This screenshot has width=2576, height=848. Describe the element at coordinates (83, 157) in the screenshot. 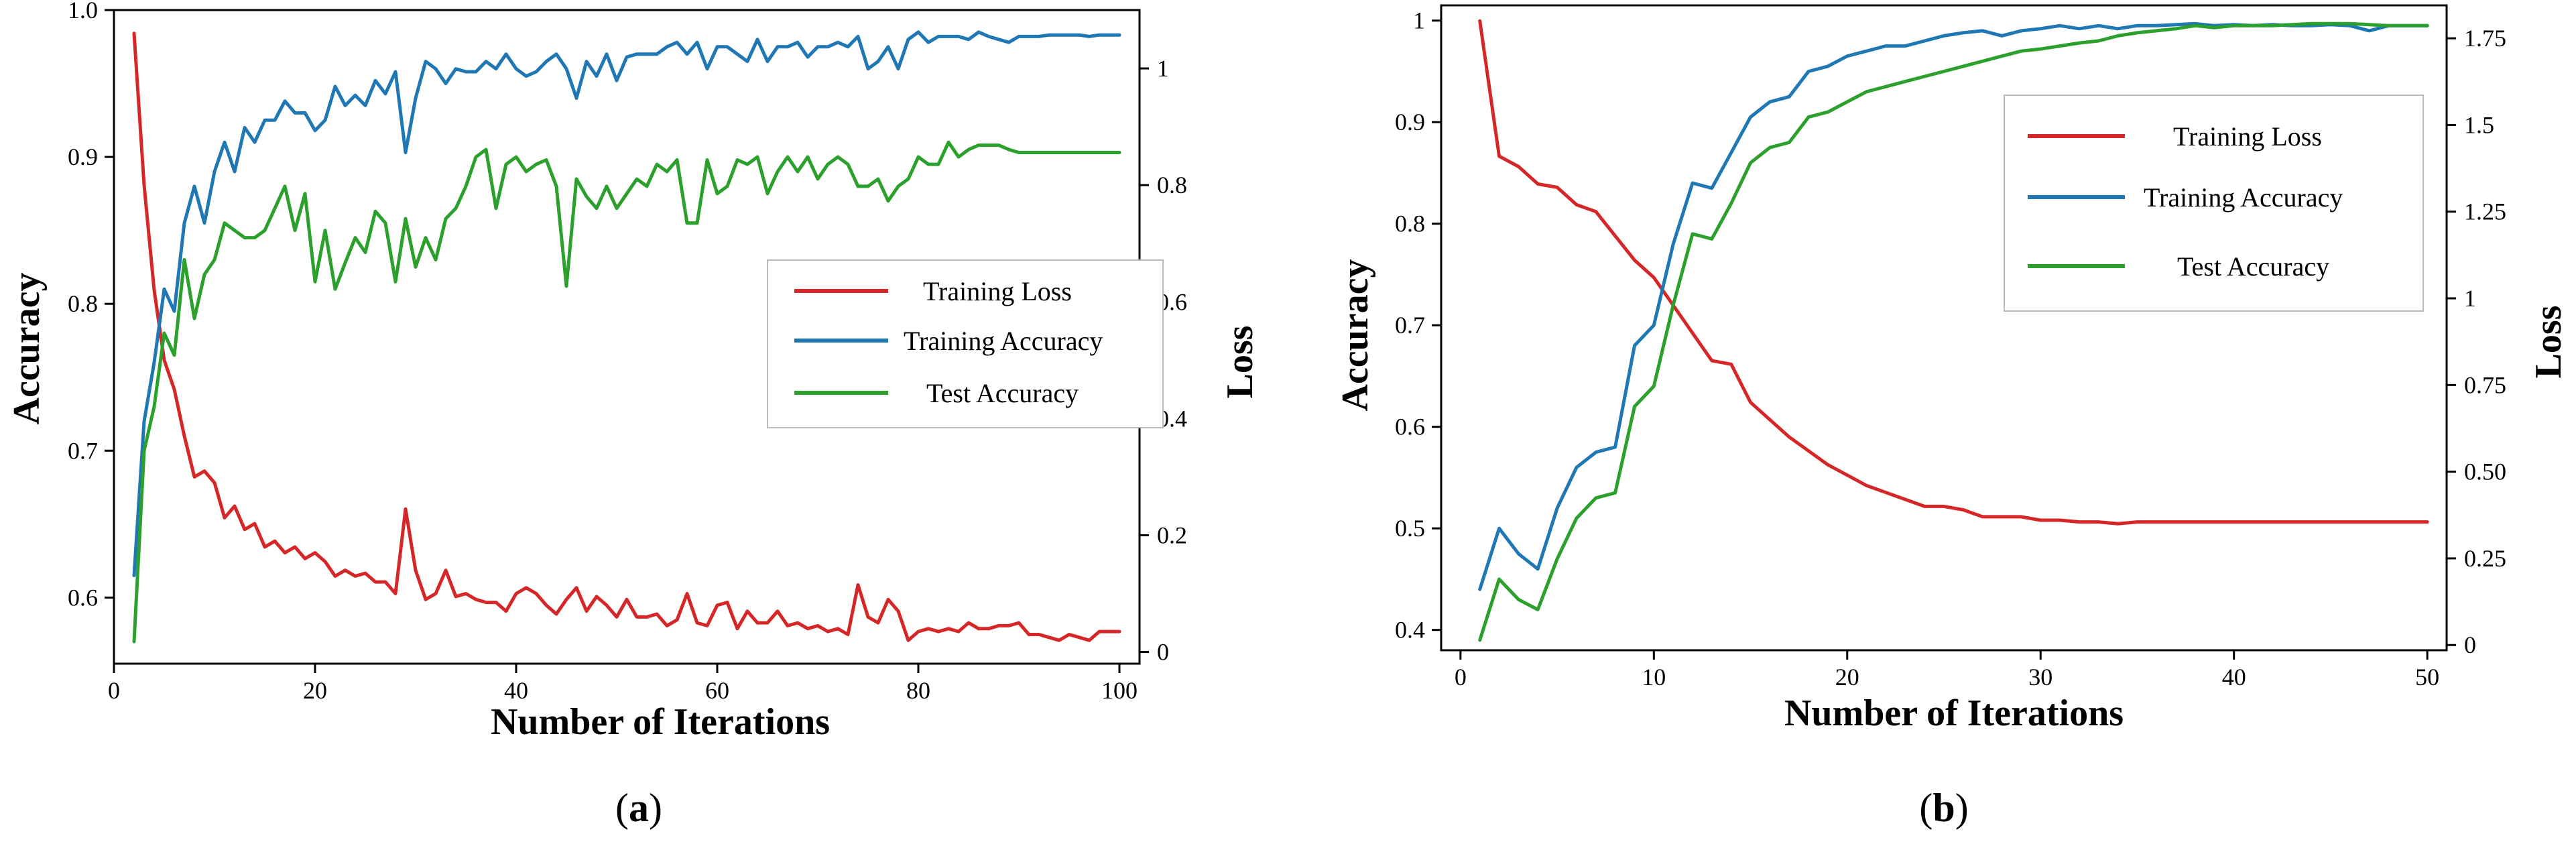

I see `y-left-tick-label-a: 0.9` at that location.